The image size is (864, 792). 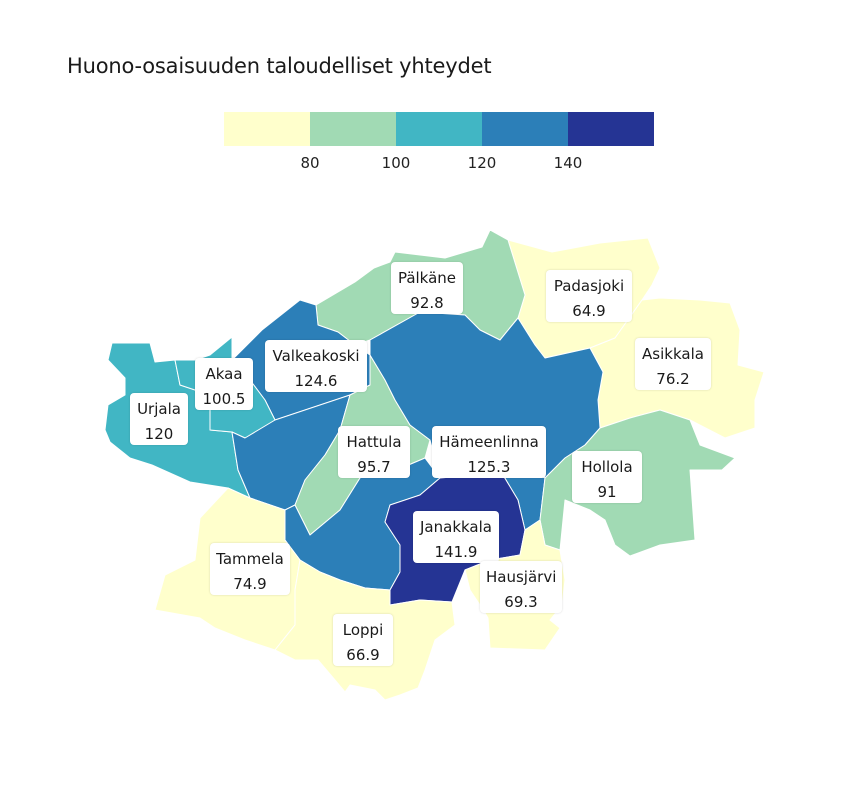 I want to click on municipality-name: Akaa, so click(x=224, y=374).